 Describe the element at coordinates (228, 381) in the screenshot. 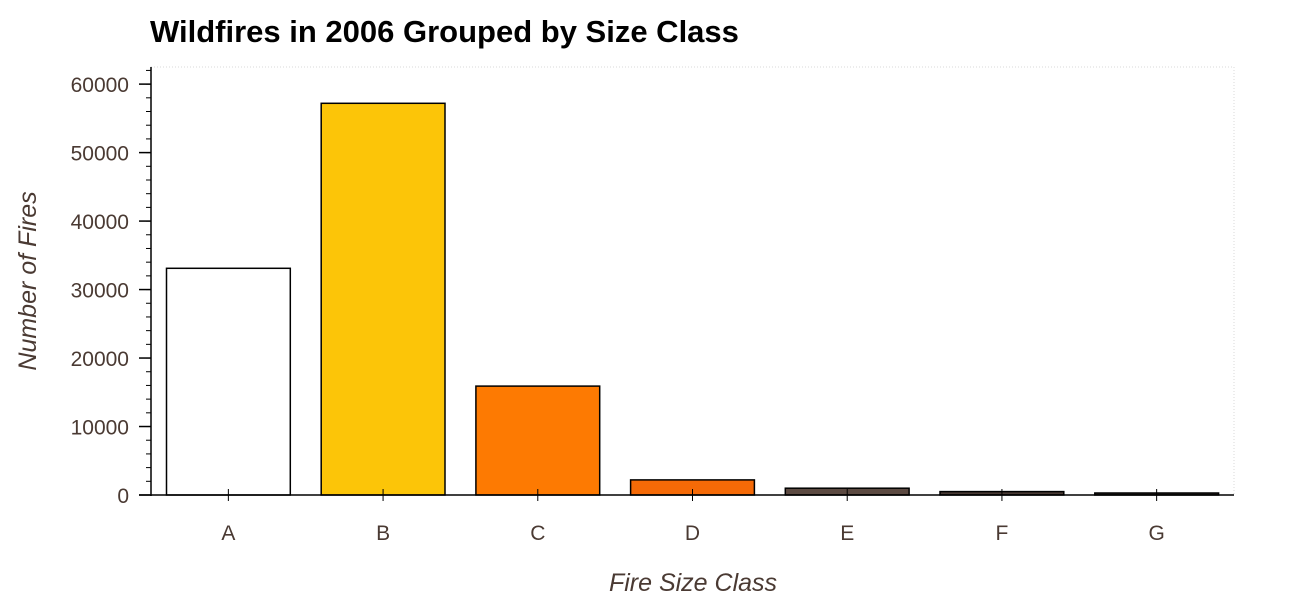

I see `bar-a` at that location.